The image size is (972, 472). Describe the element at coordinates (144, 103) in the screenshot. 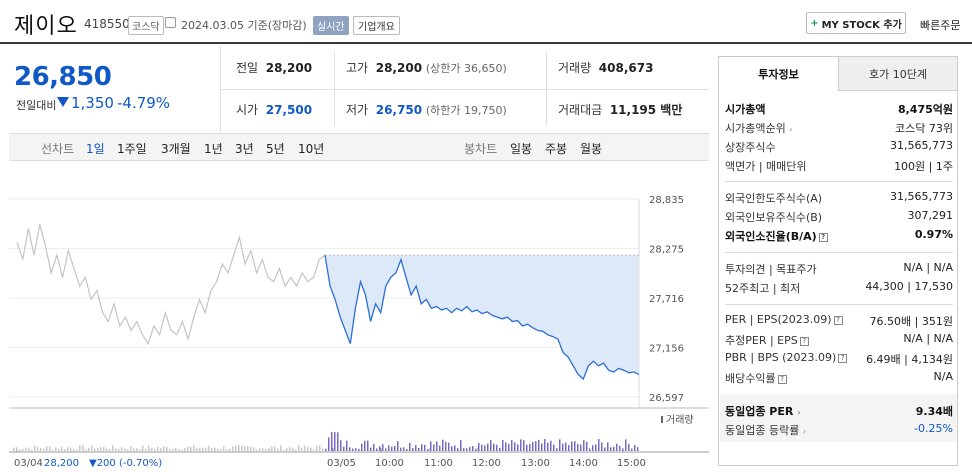

I see `change-rate: -4.79%` at that location.